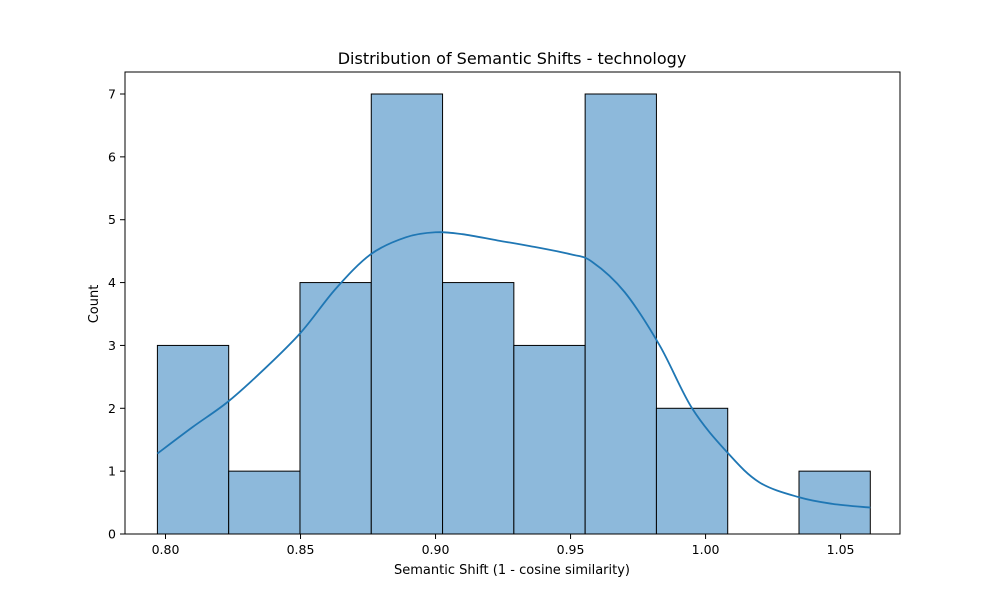 This screenshot has width=1000, height=600. What do you see at coordinates (112, 408) in the screenshot?
I see `y-tick-label: 2` at bounding box center [112, 408].